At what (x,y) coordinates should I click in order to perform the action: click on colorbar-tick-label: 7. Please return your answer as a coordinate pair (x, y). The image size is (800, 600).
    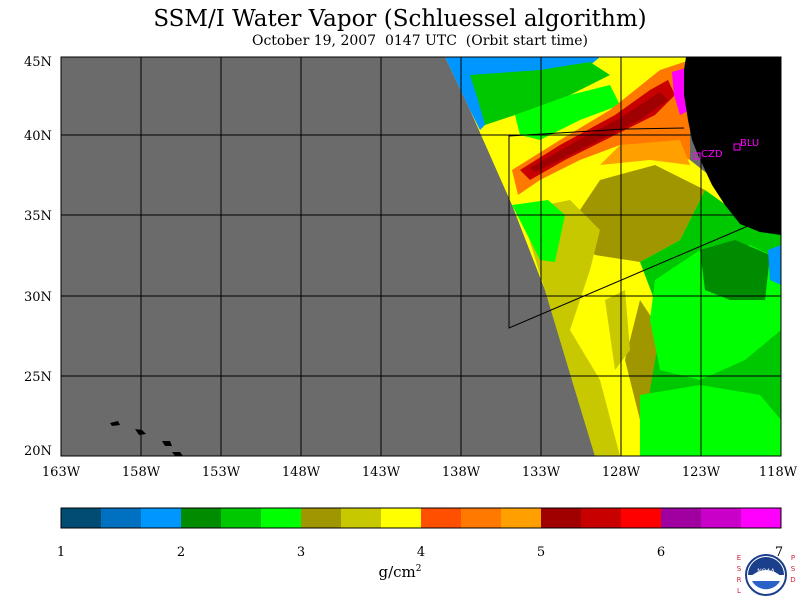
    Looking at the image, I should click on (779, 552).